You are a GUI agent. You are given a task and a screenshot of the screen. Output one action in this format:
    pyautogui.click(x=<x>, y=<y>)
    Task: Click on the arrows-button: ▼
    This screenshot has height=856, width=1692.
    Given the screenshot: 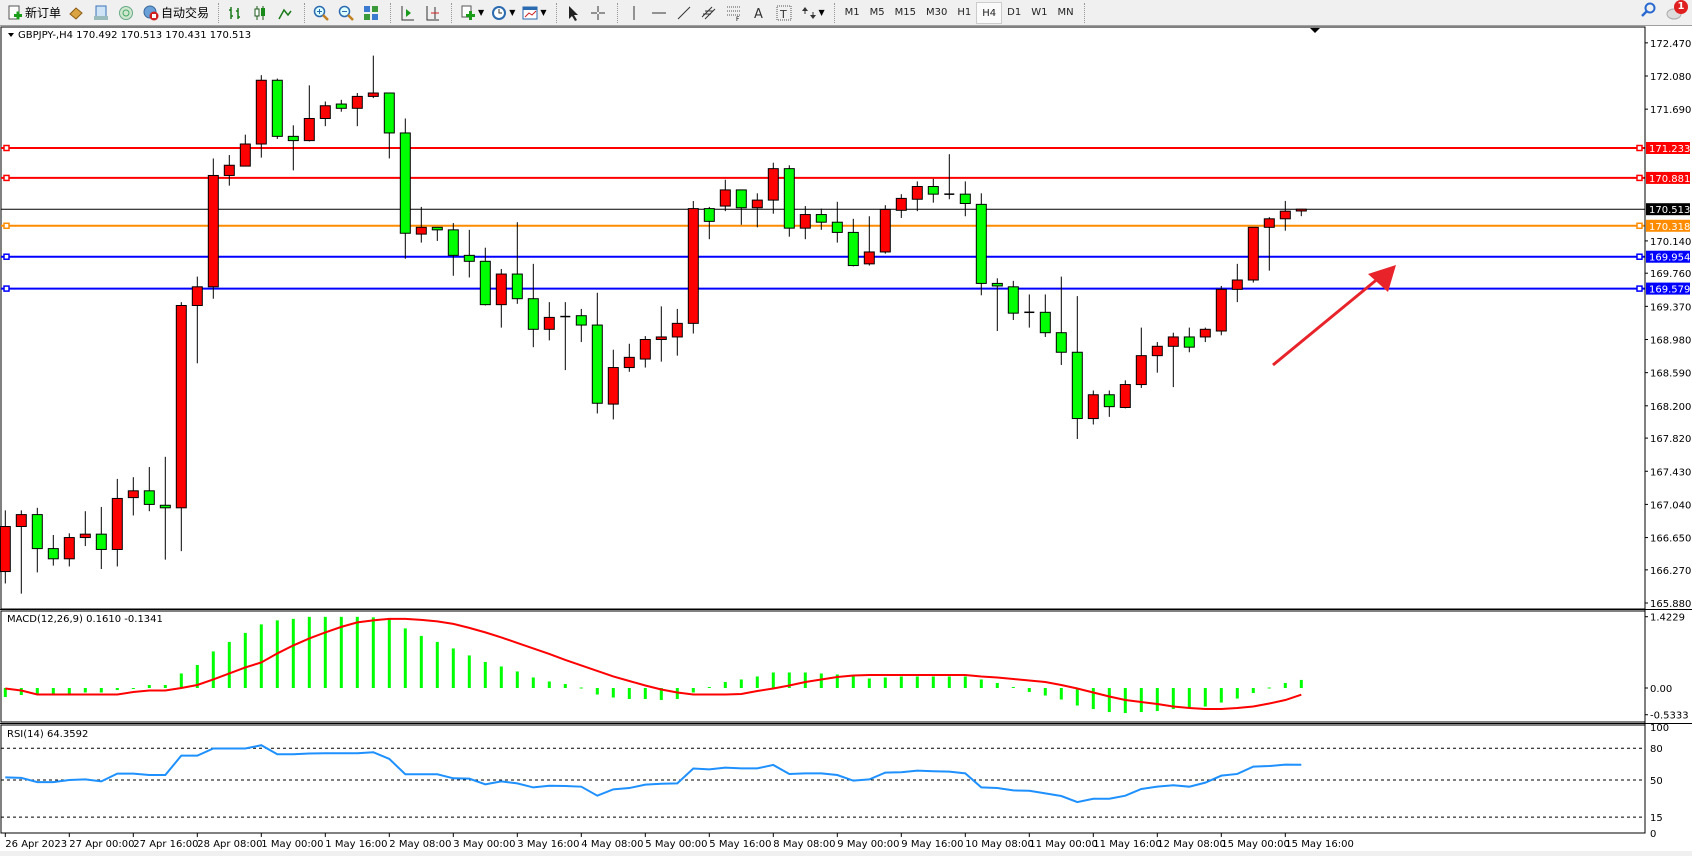 What is the action you would take?
    pyautogui.click(x=813, y=13)
    